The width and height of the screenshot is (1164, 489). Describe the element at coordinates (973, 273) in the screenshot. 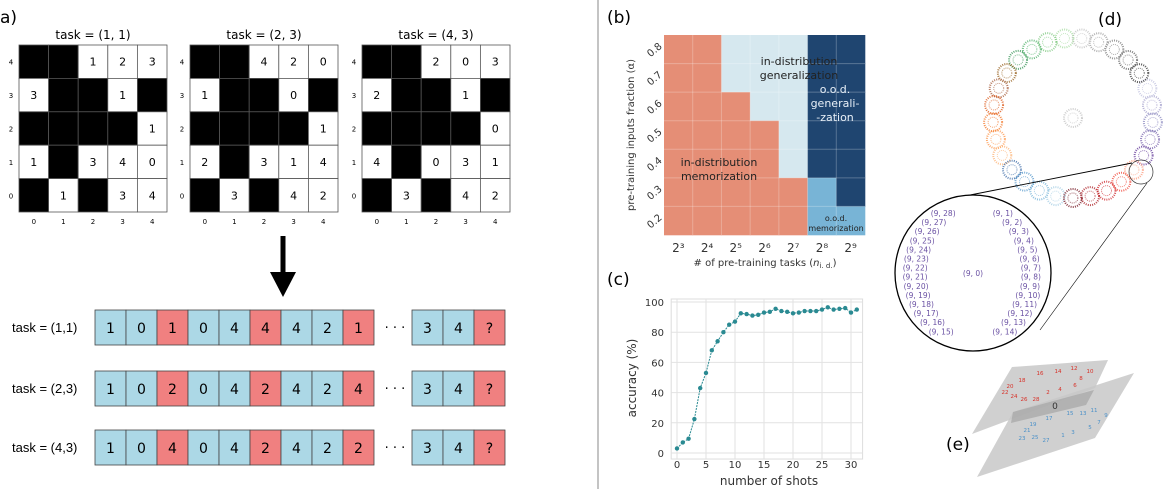

I see `zoom-inset-circle` at that location.